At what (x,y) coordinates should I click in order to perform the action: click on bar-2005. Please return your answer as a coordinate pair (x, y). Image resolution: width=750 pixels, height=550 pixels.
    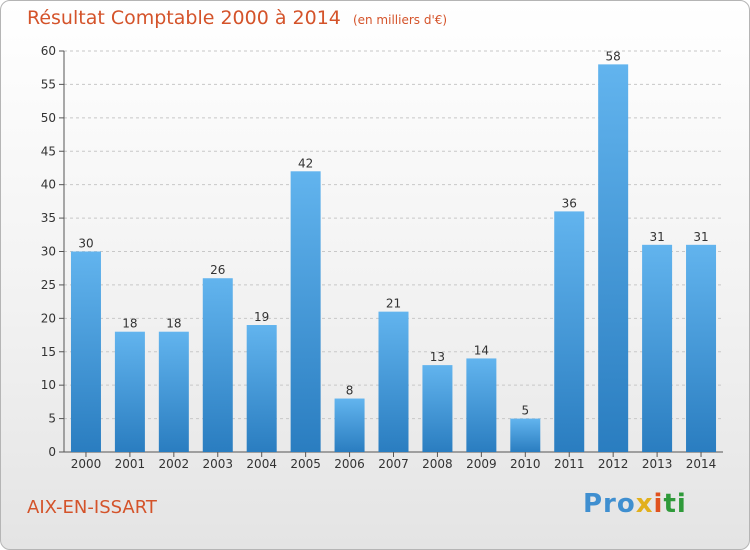
    Looking at the image, I should click on (305, 312).